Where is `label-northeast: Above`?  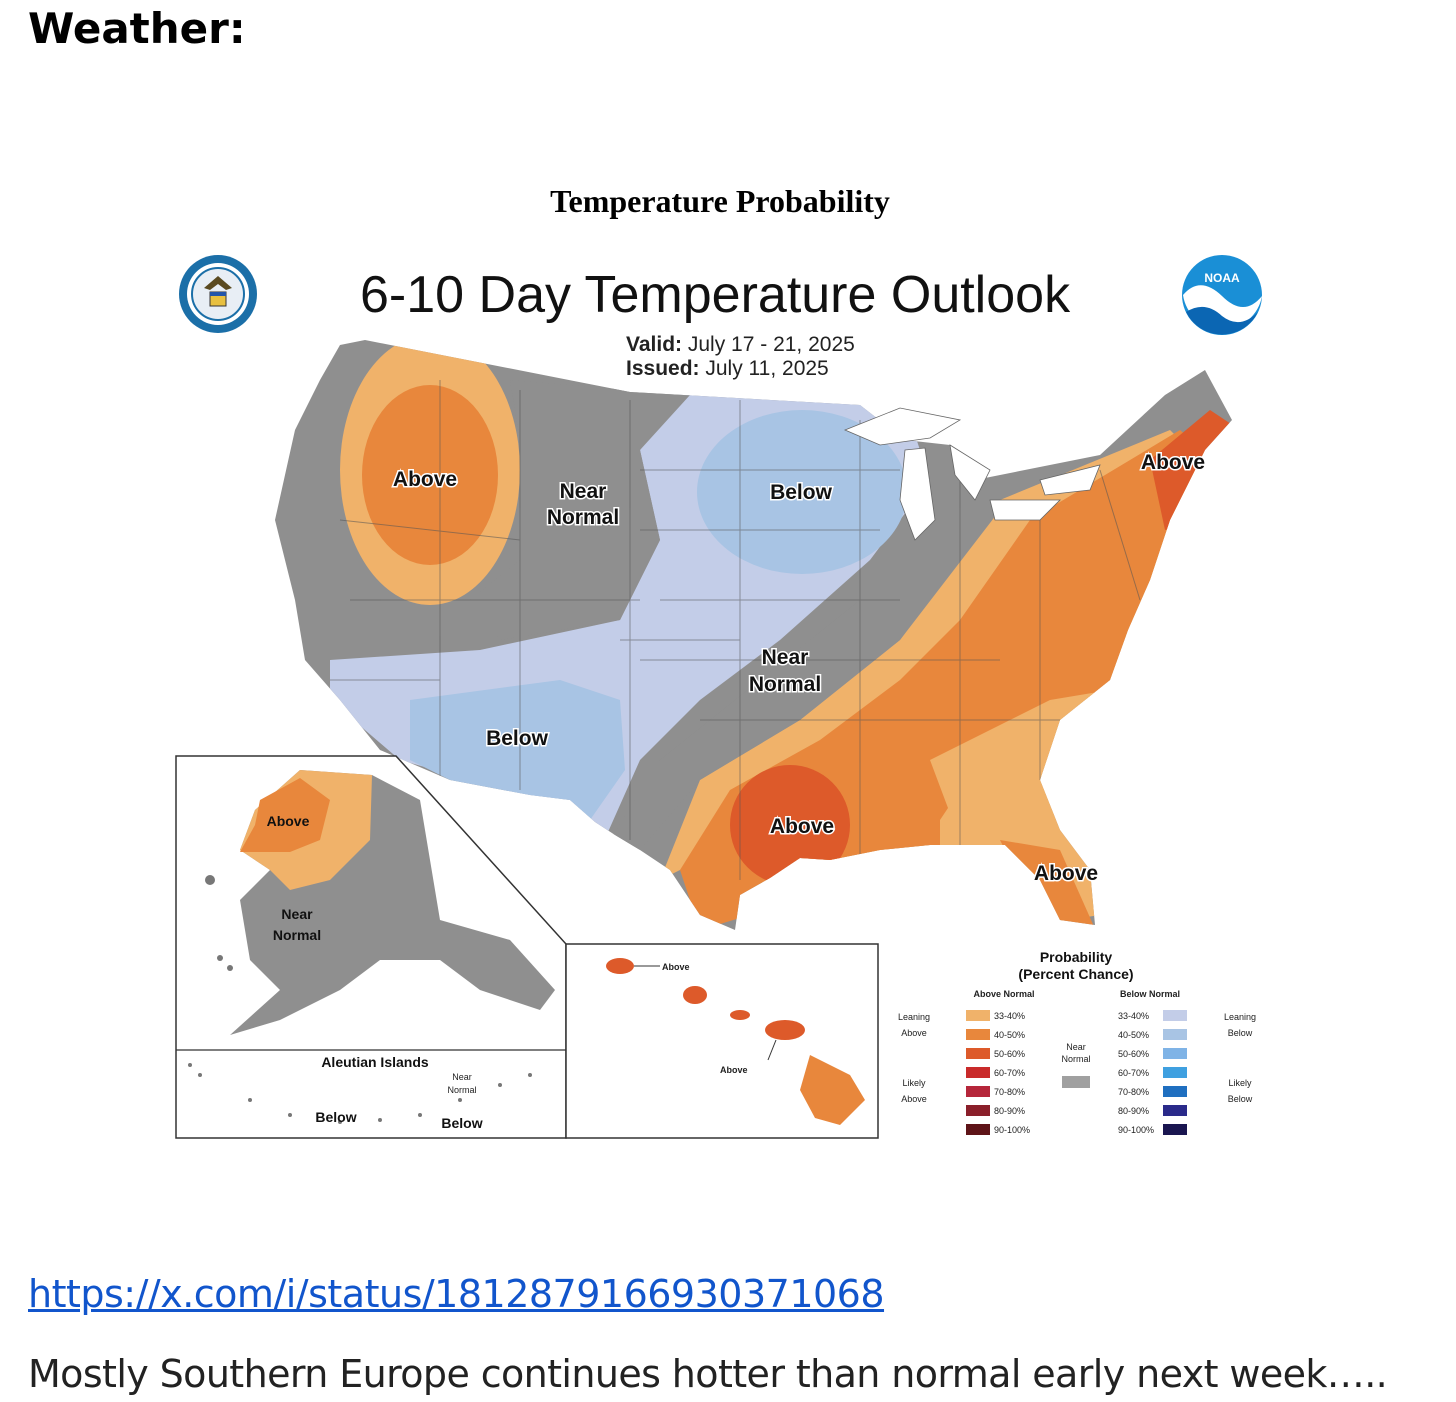
label-northeast: Above is located at coordinates (1173, 462).